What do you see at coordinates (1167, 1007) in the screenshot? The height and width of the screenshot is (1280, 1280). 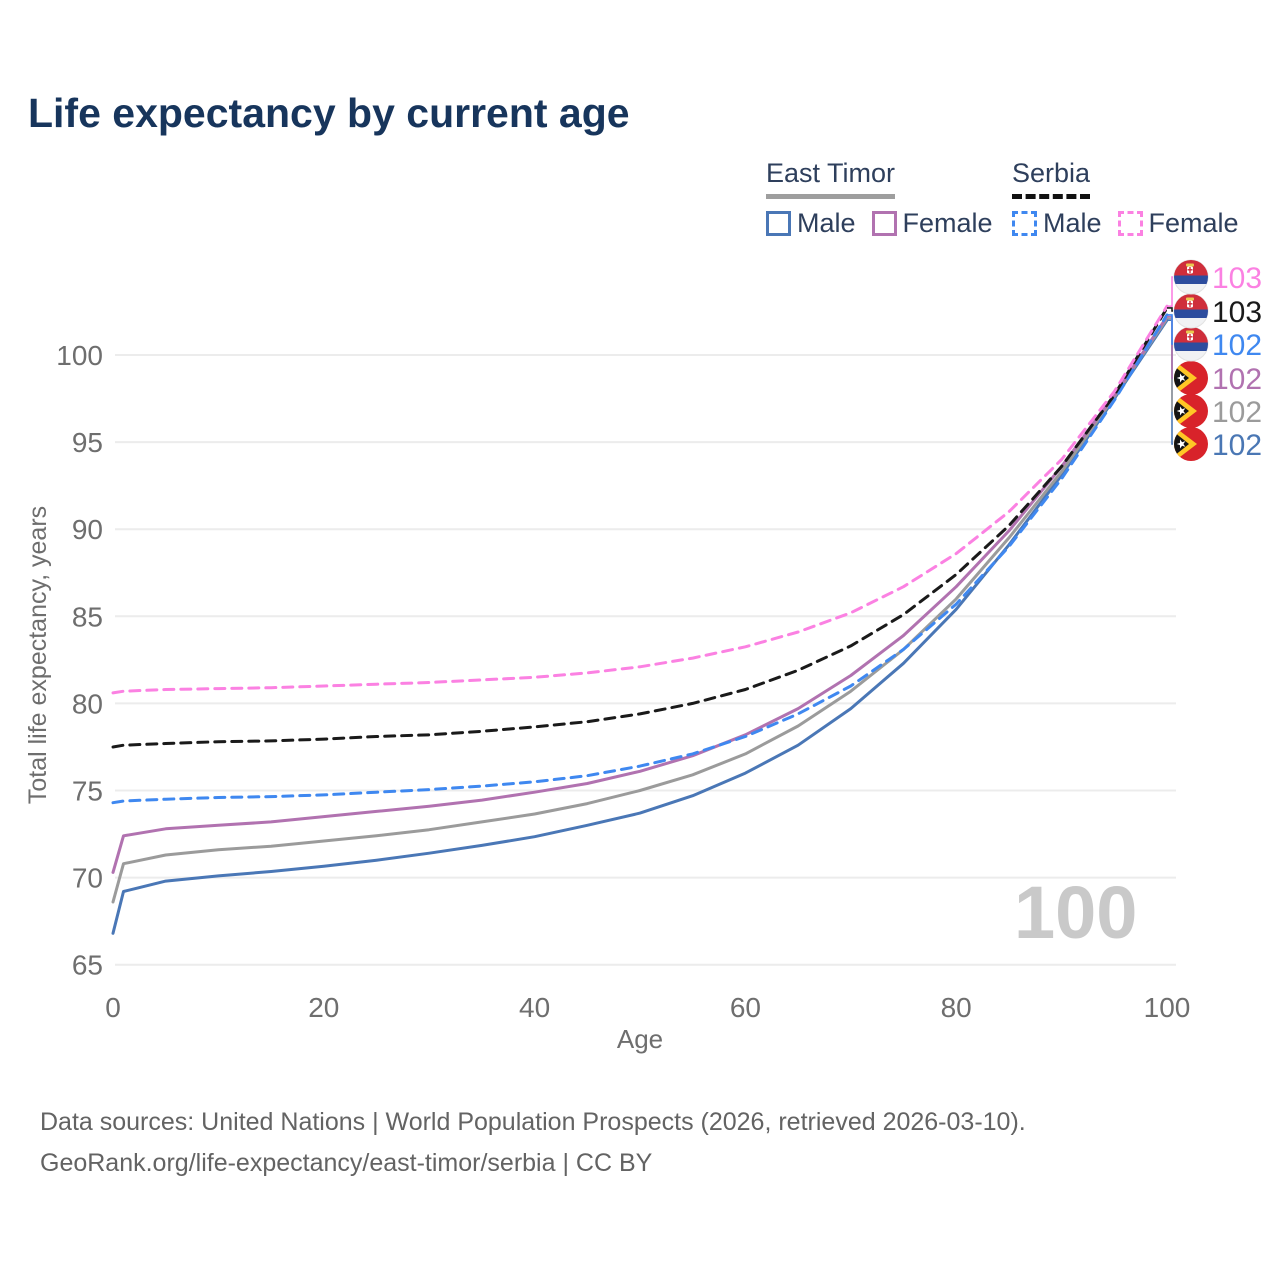 I see `x-tick-label: 100` at bounding box center [1167, 1007].